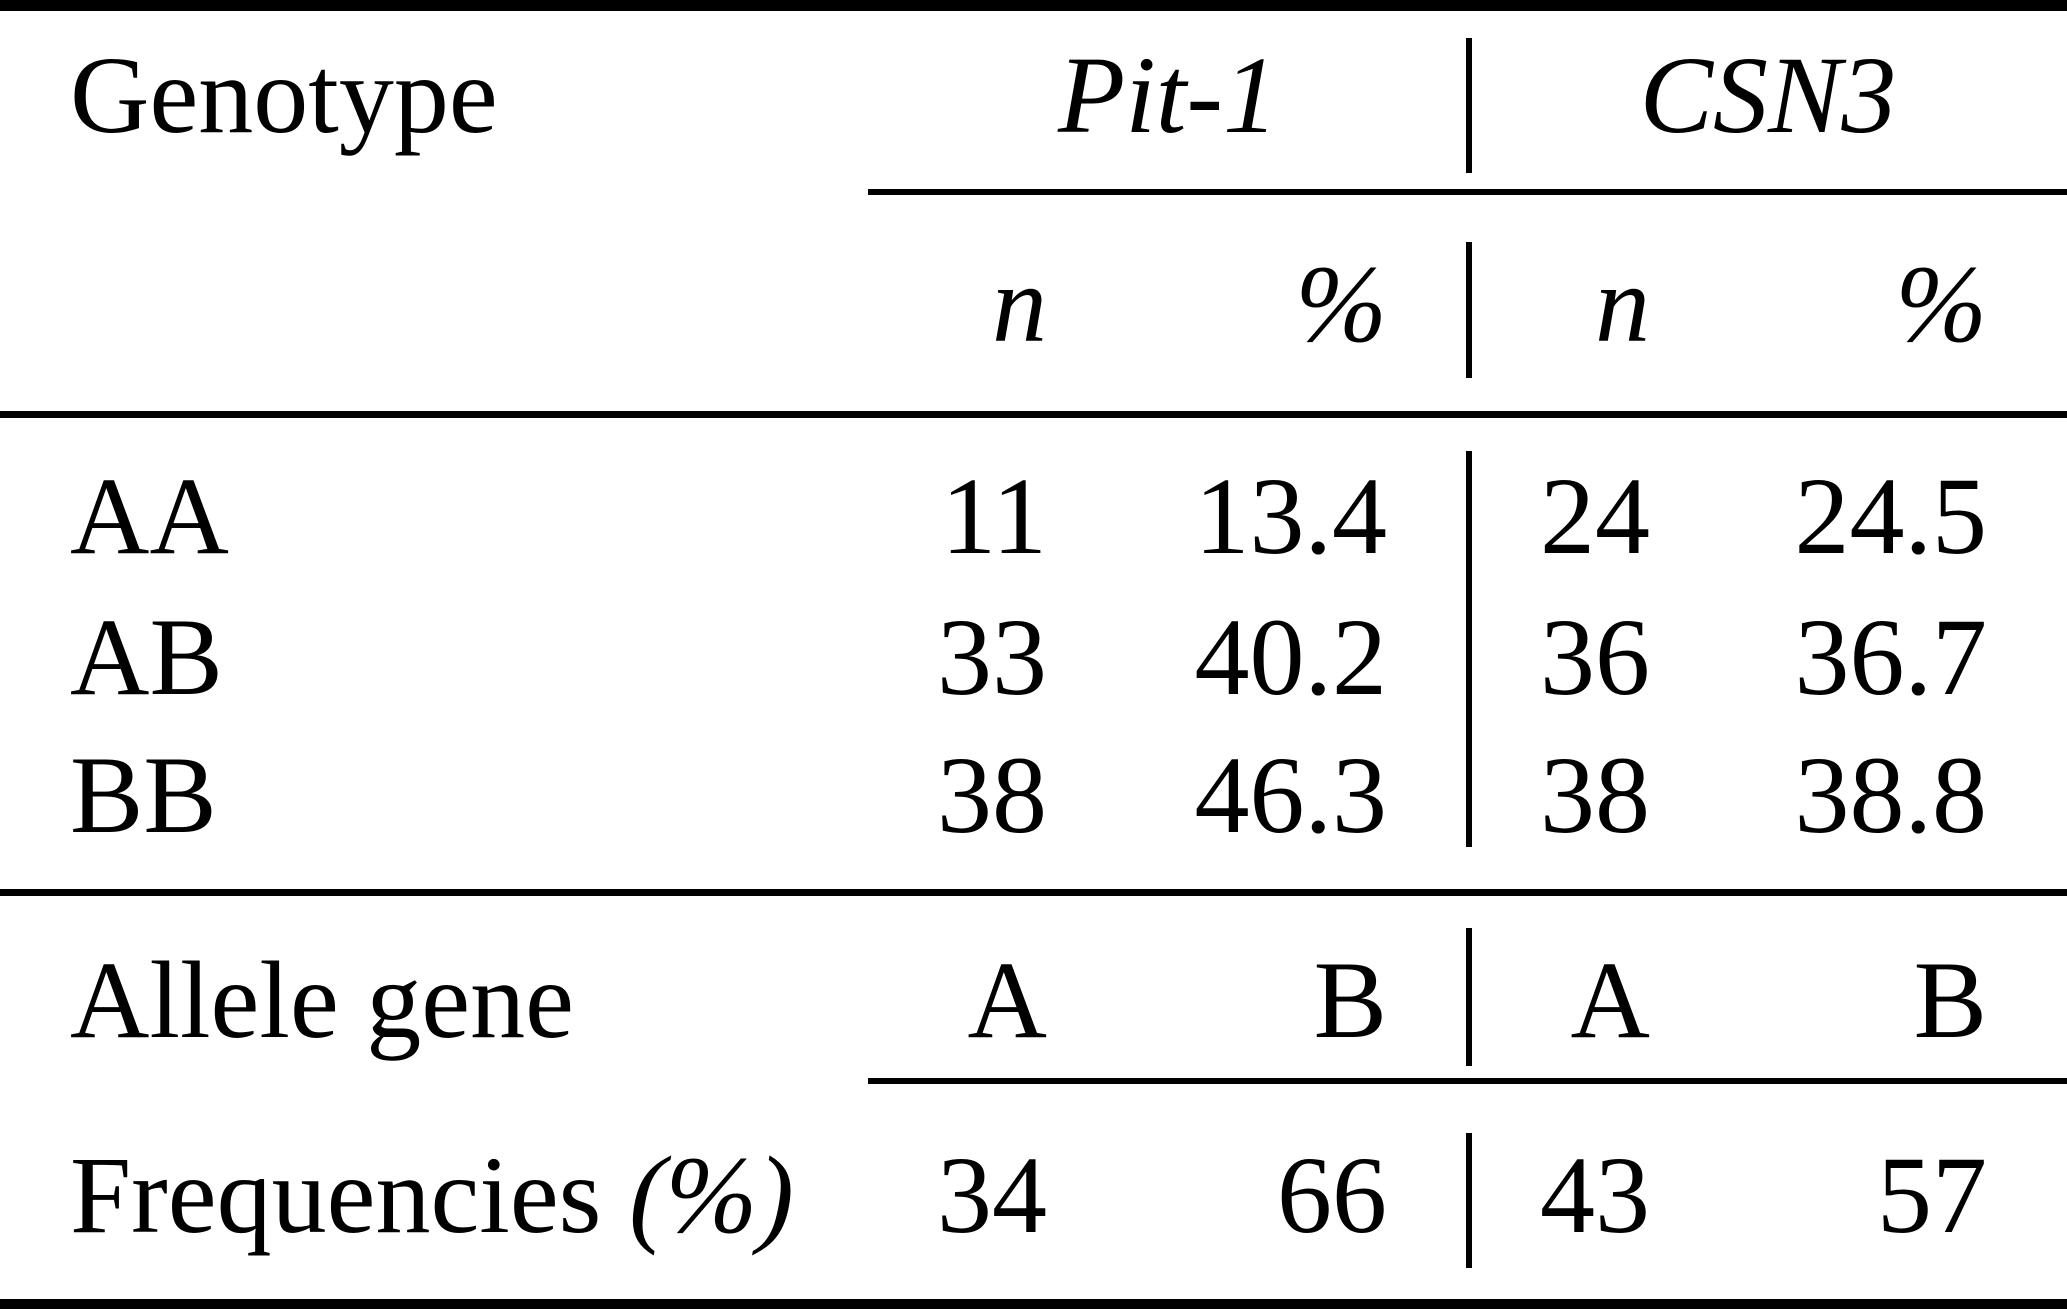 The height and width of the screenshot is (1309, 2067). What do you see at coordinates (1007, 1000) in the screenshot?
I see `allele-pit1-a: A` at bounding box center [1007, 1000].